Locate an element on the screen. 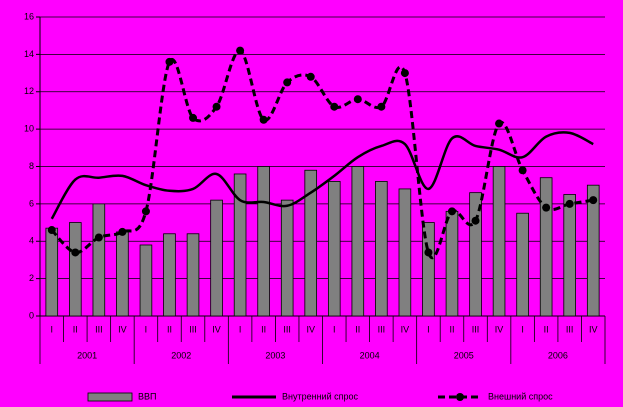  y-tick-label: 6 is located at coordinates (31, 203).